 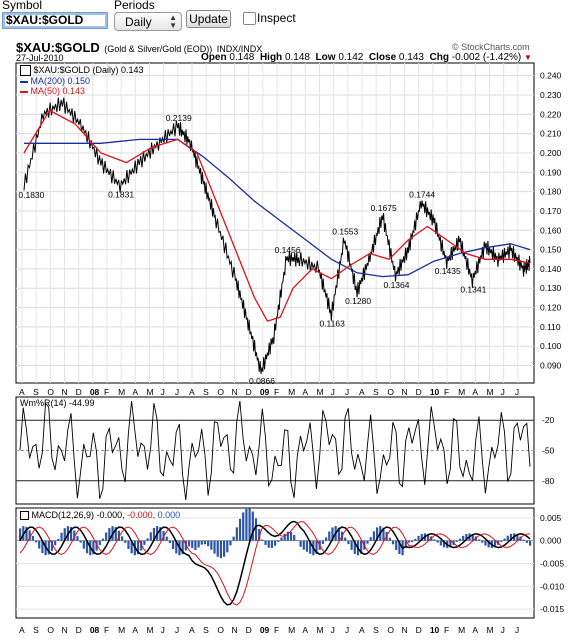 I want to click on down-arrow-icon: ▼, so click(x=528, y=57).